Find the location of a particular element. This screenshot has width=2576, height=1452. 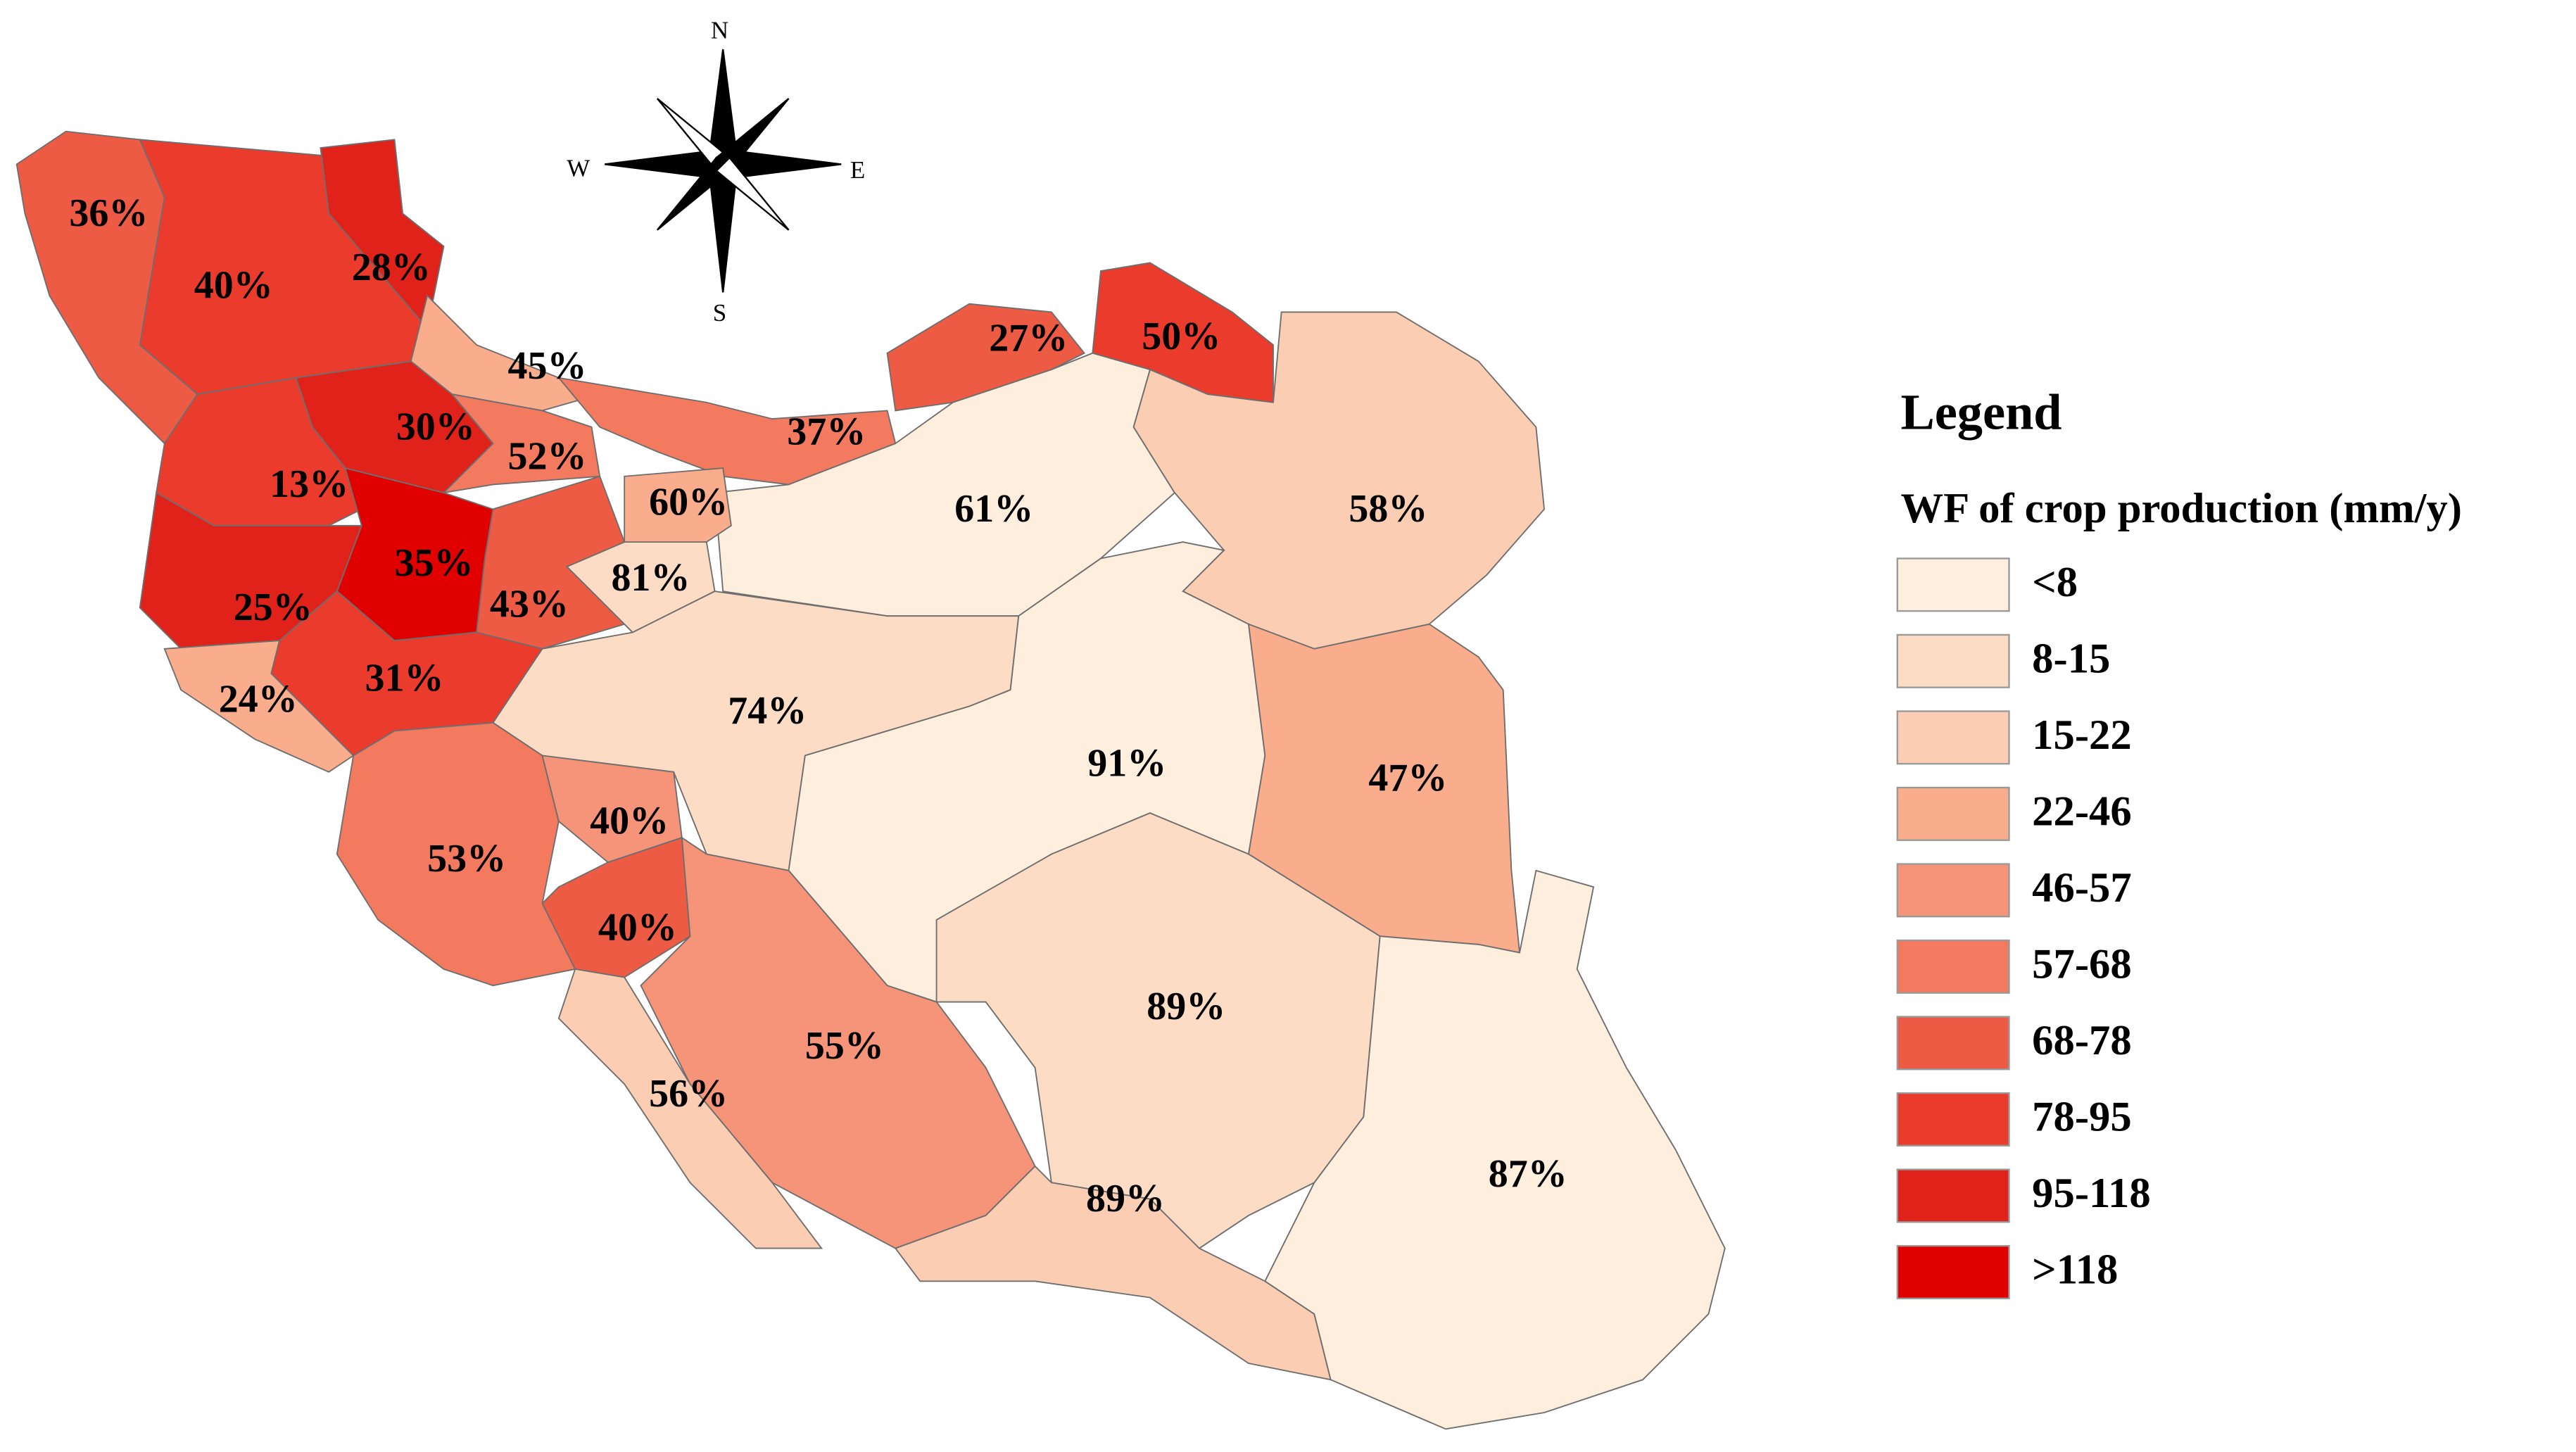

province-label: 56% is located at coordinates (688, 1094).